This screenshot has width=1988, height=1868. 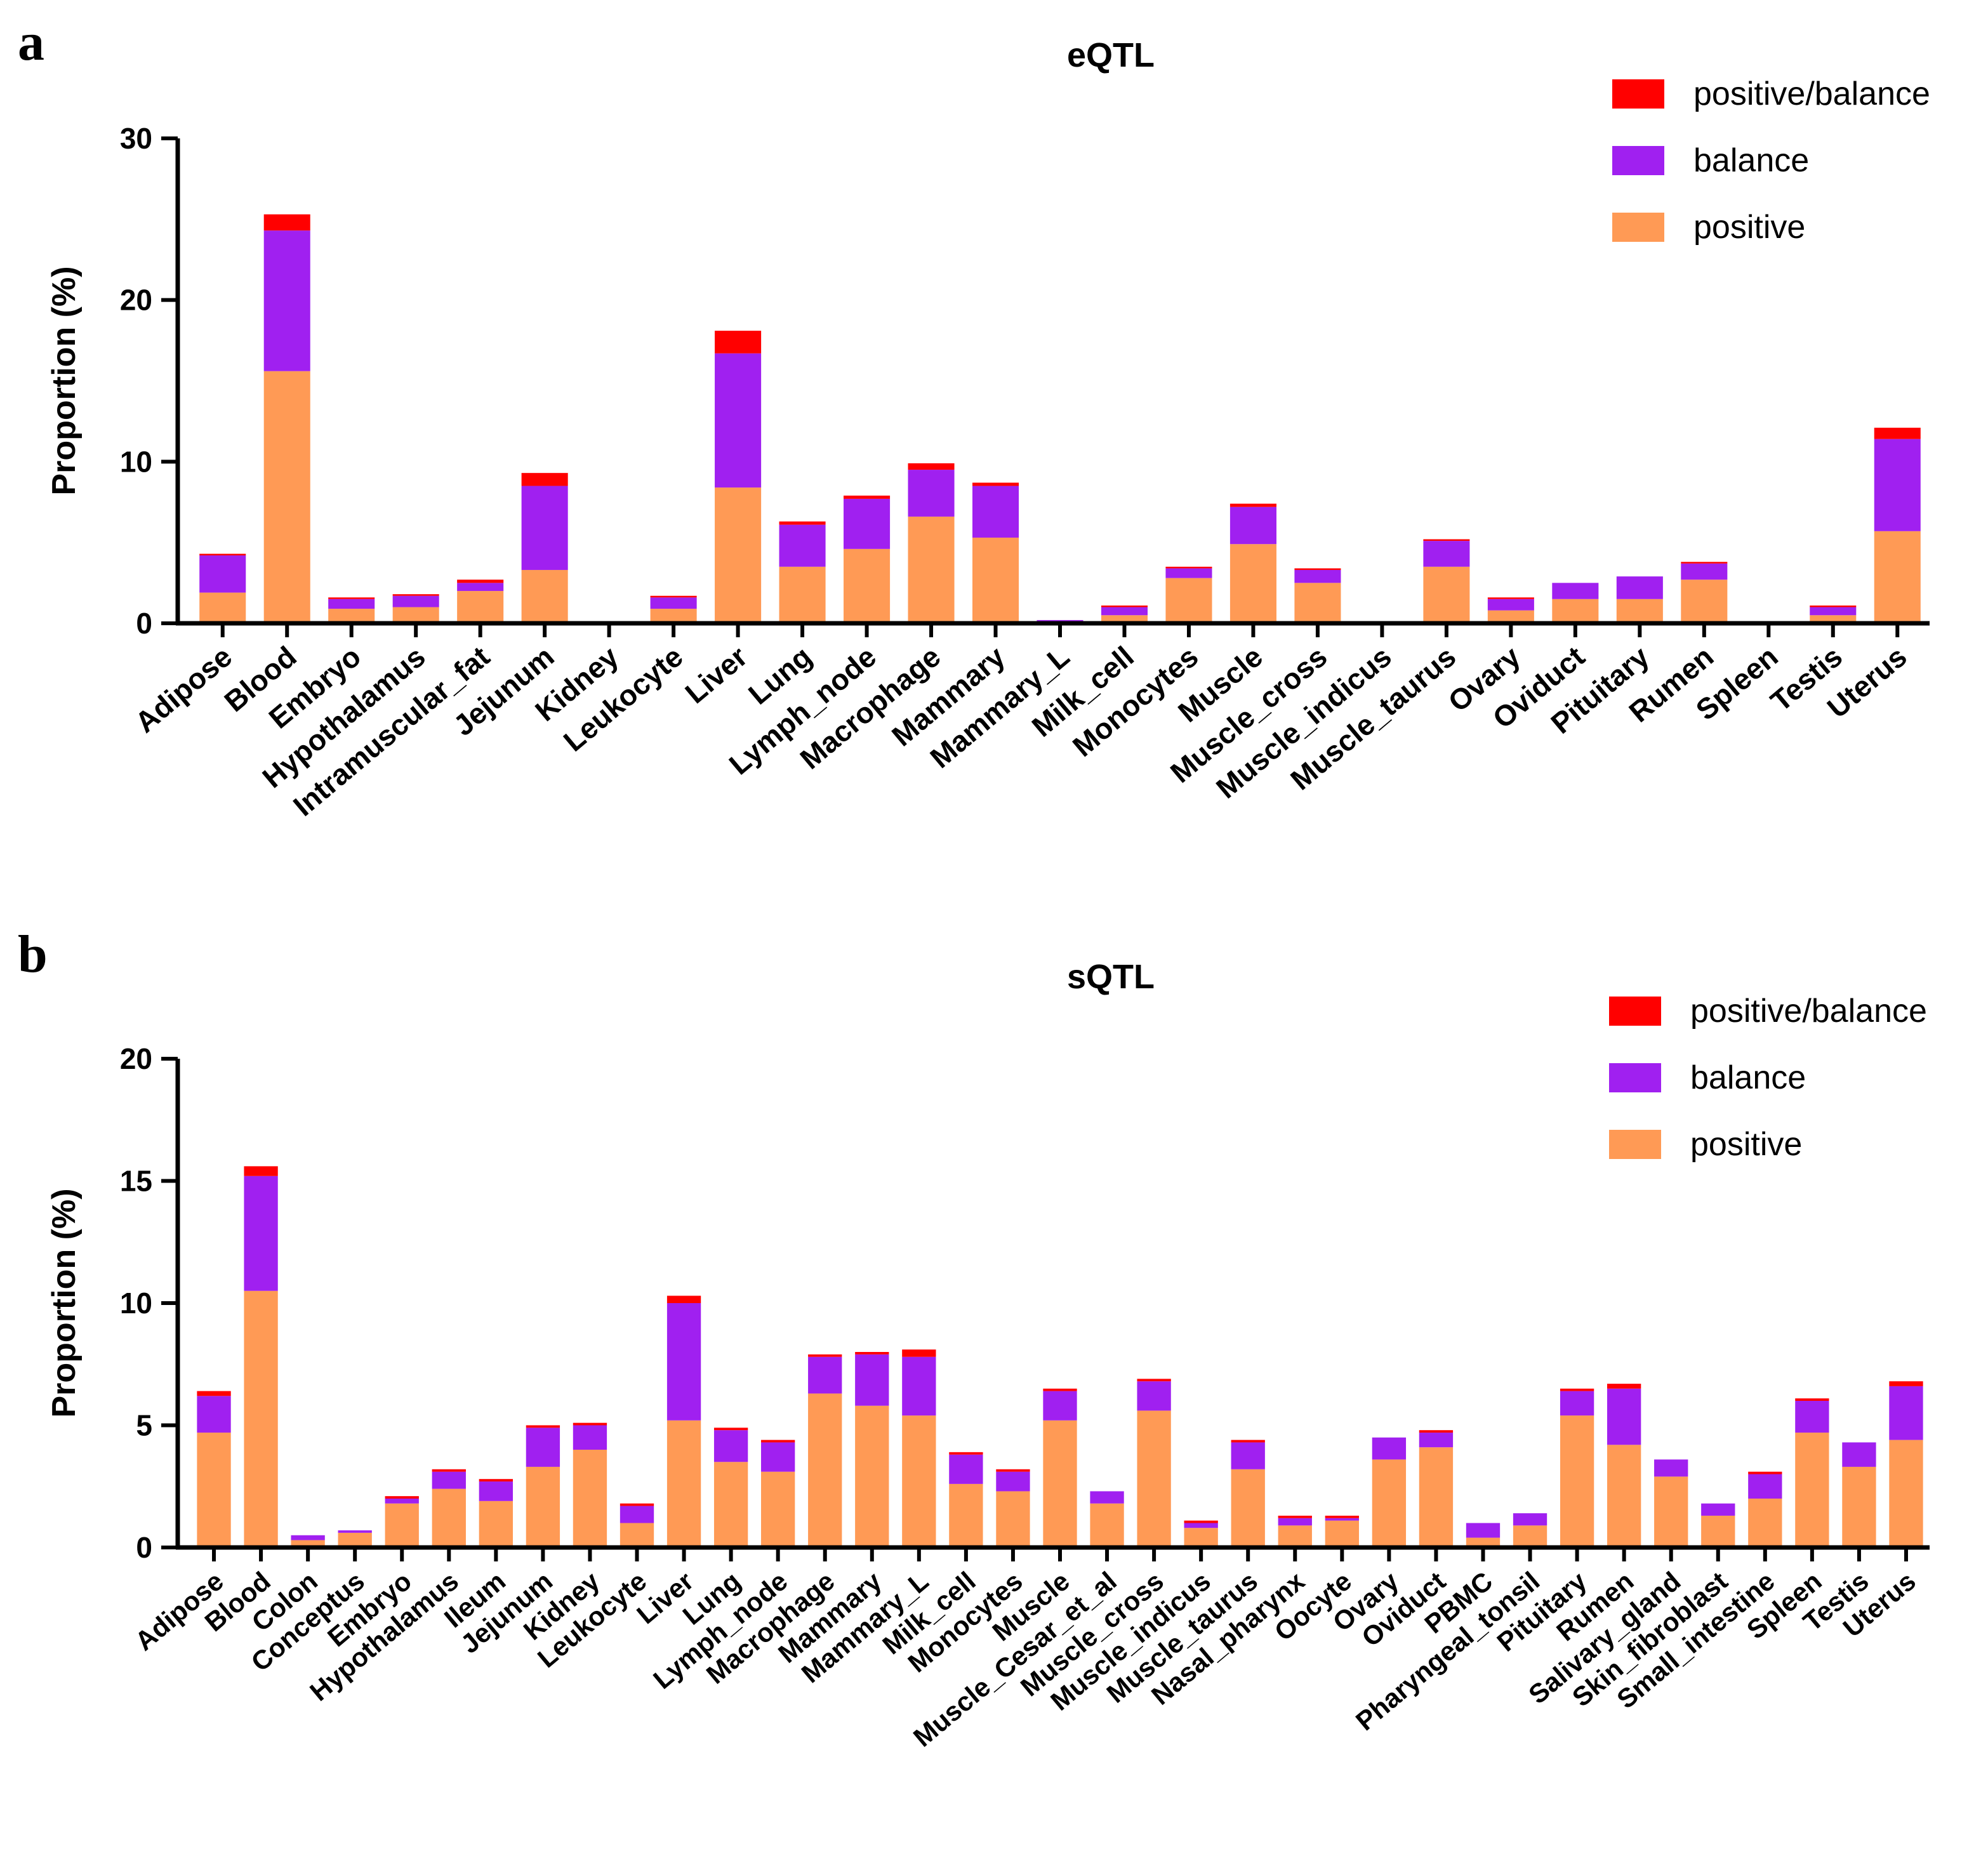 I want to click on bar-positive-mammary, so click(x=995, y=580).